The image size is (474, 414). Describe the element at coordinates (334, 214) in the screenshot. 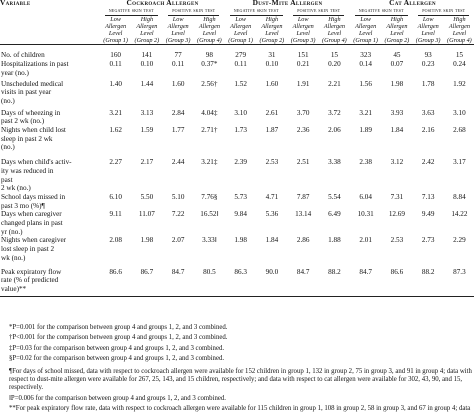

I see `value-cell: 6.49` at that location.